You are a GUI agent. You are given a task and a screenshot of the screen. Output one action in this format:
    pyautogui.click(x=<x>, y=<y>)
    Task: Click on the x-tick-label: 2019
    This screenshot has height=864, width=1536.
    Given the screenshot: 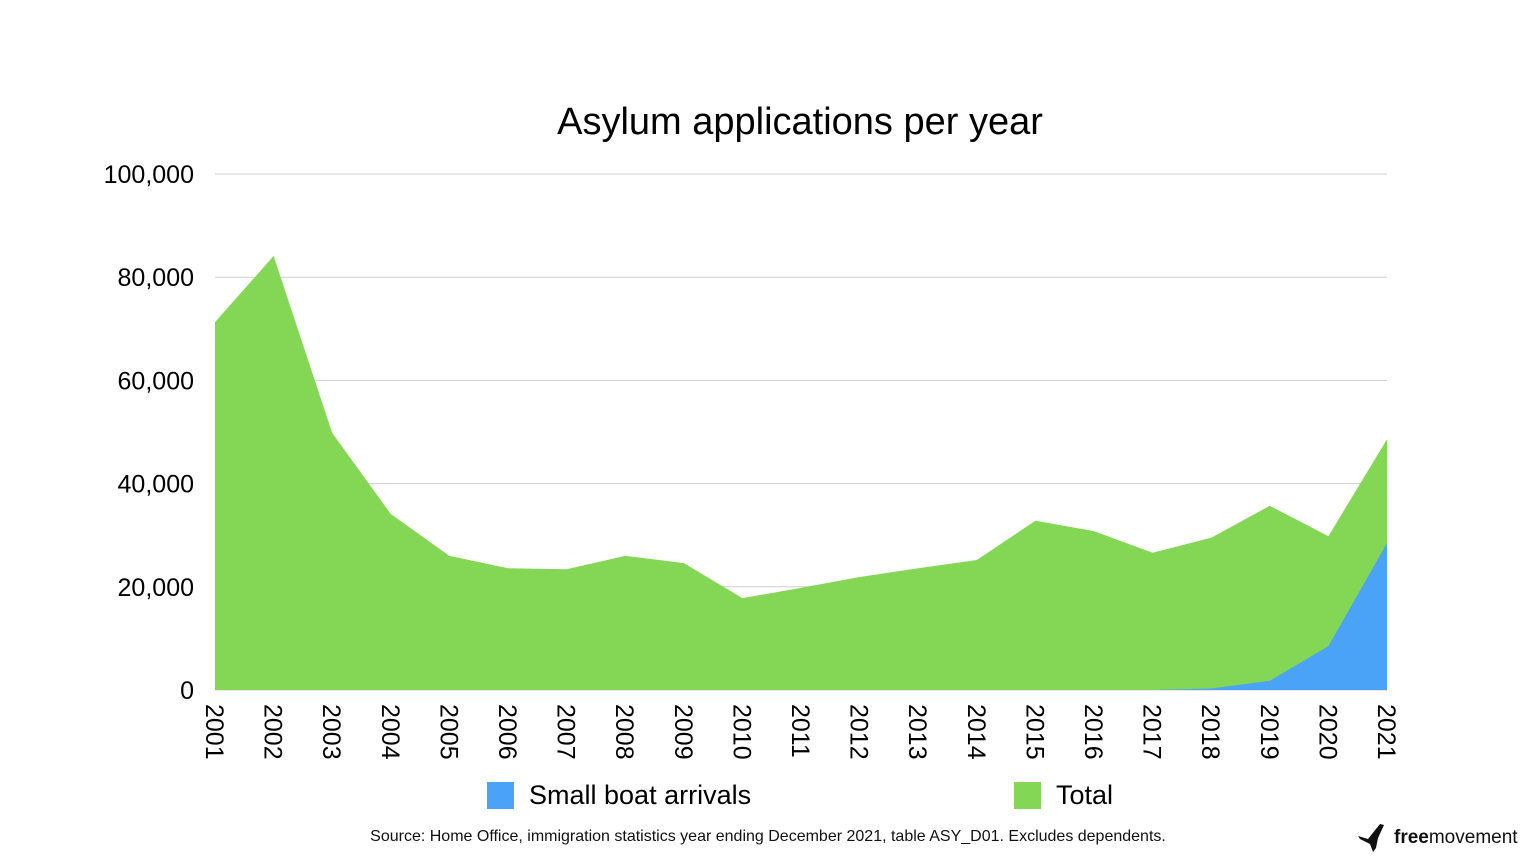 What is the action you would take?
    pyautogui.click(x=1269, y=732)
    